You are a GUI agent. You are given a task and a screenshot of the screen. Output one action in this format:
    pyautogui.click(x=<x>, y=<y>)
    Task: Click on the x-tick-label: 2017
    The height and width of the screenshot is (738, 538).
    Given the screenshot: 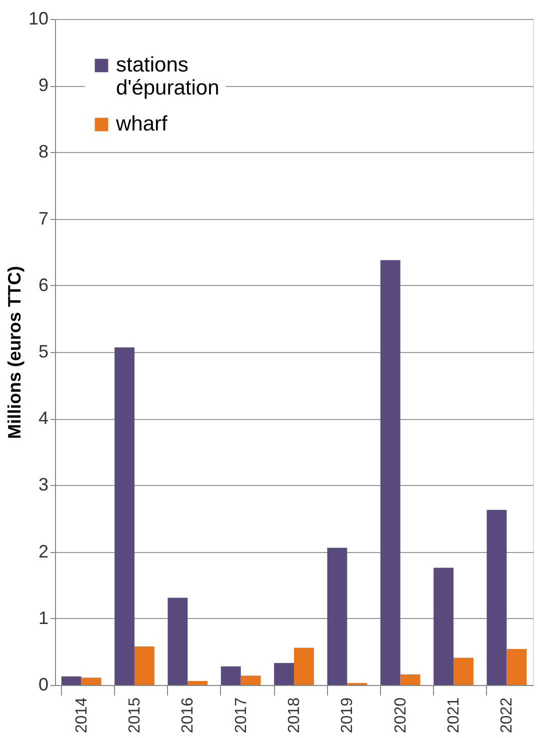 What is the action you would take?
    pyautogui.click(x=241, y=715)
    